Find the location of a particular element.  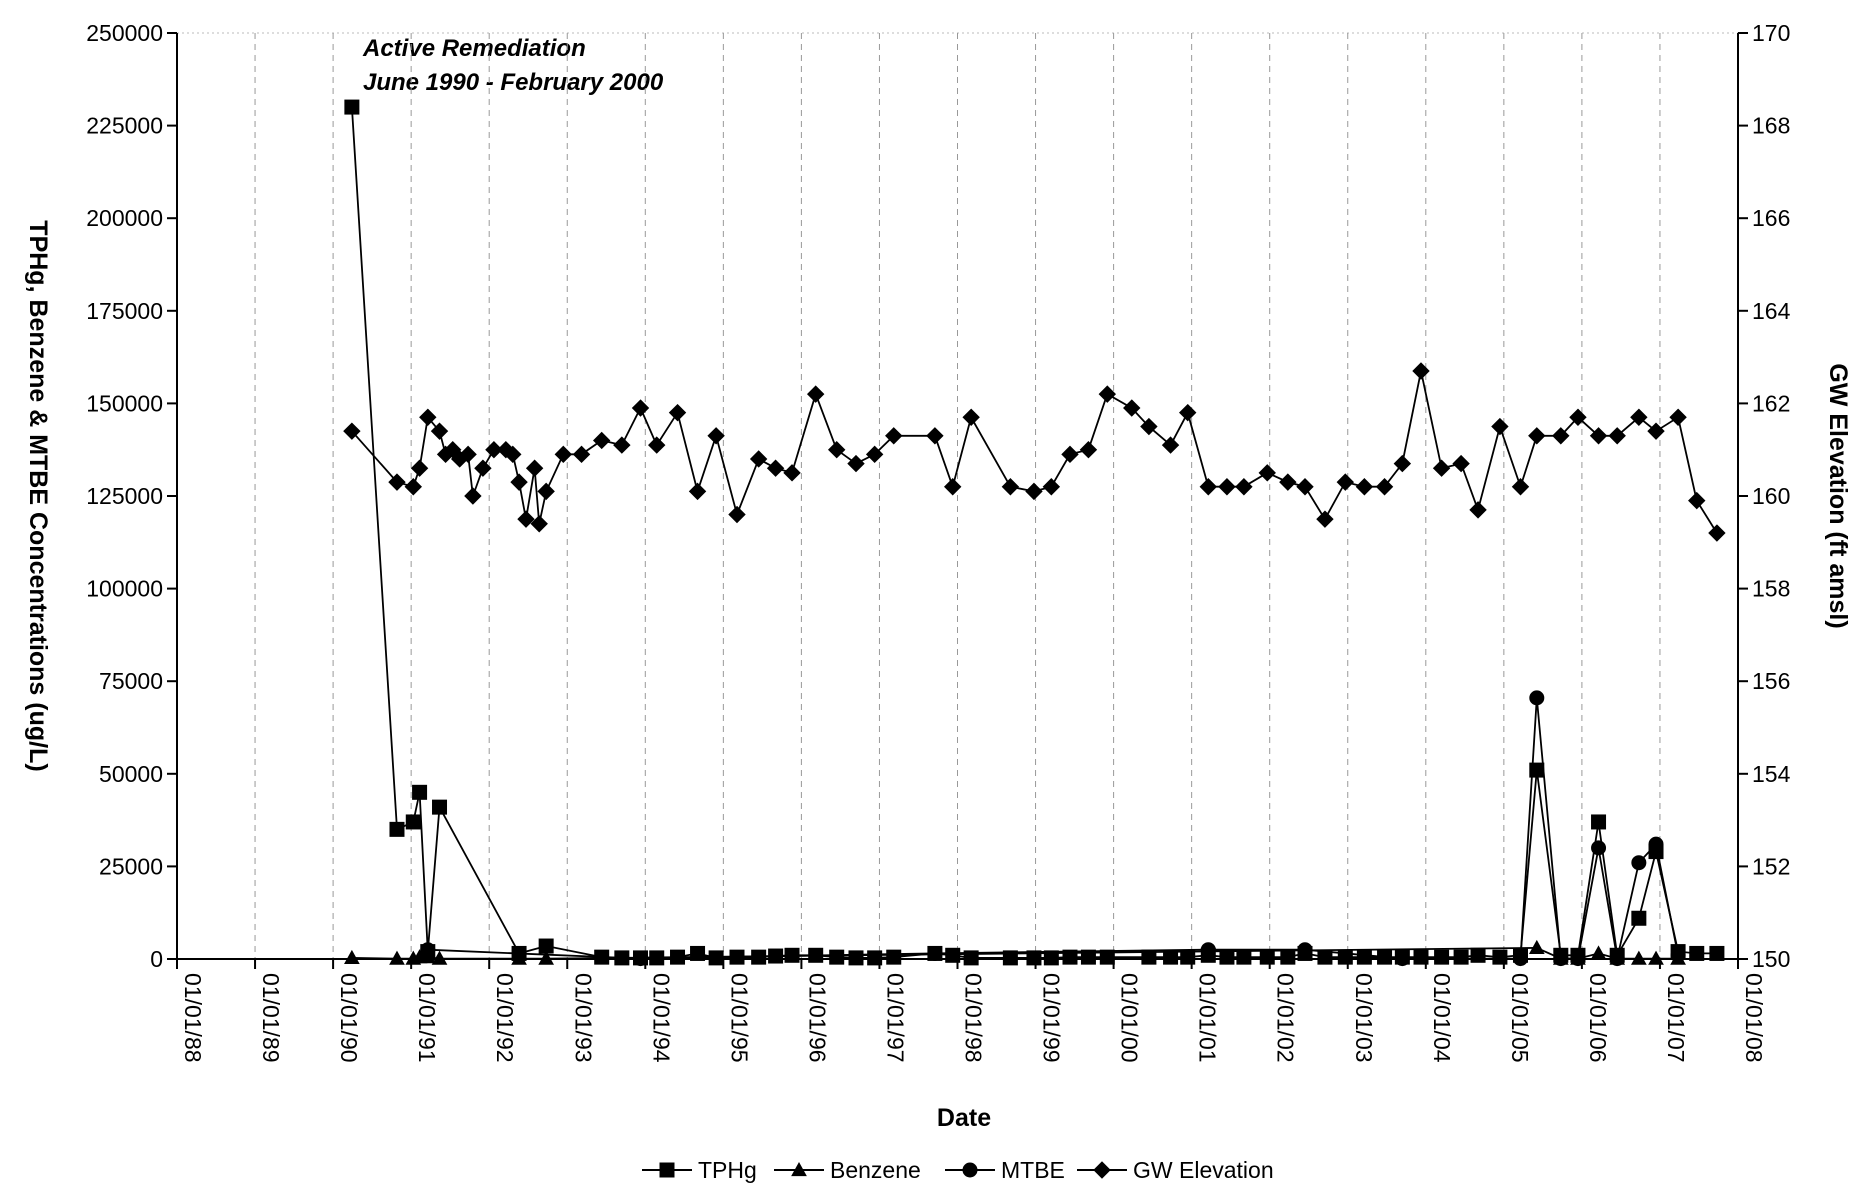

series-line is located at coordinates (1034, 452).